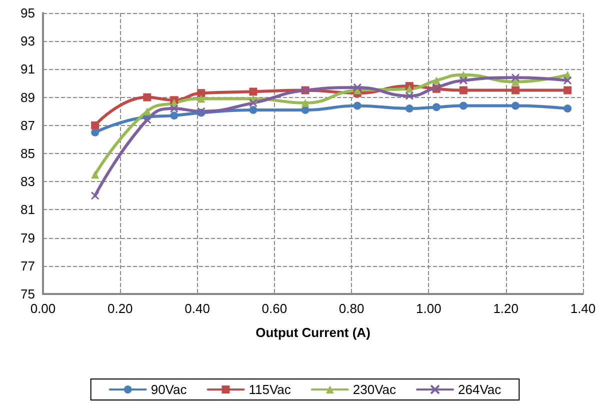 The width and height of the screenshot is (610, 406). What do you see at coordinates (27, 13) in the screenshot?
I see `y-tick-label: 95` at bounding box center [27, 13].